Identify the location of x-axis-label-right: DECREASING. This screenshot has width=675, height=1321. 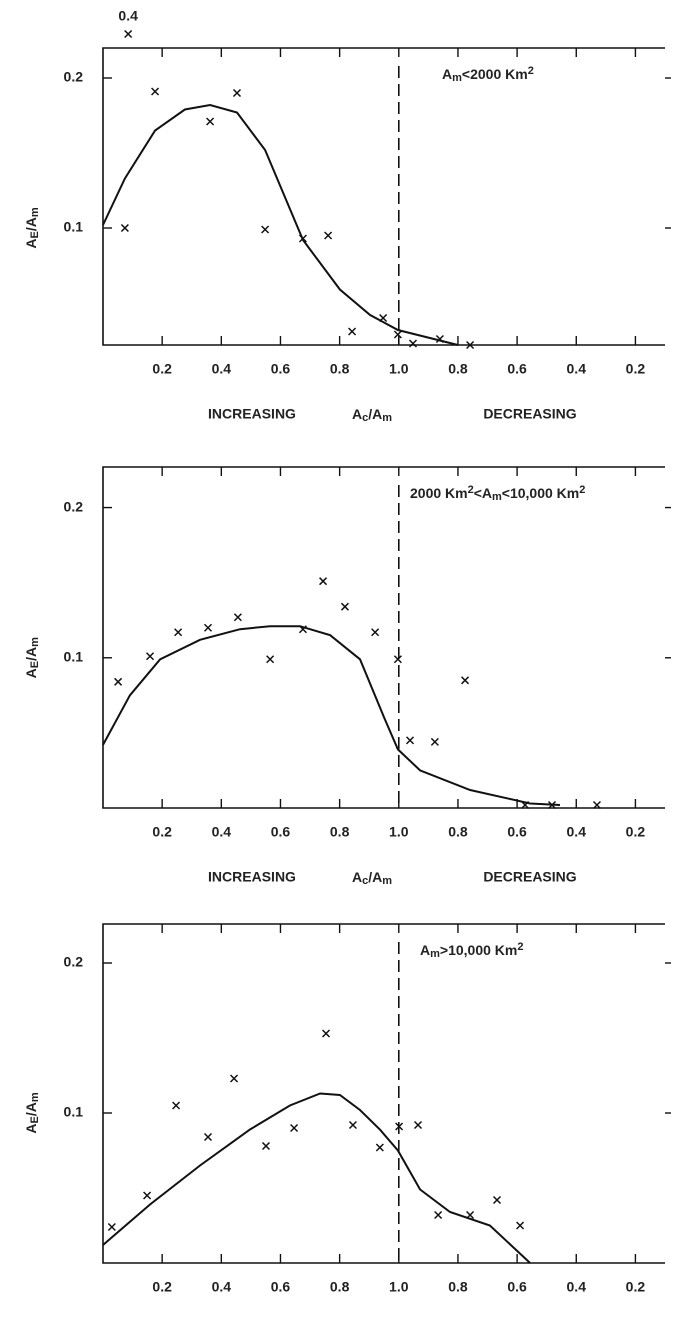
(529, 877).